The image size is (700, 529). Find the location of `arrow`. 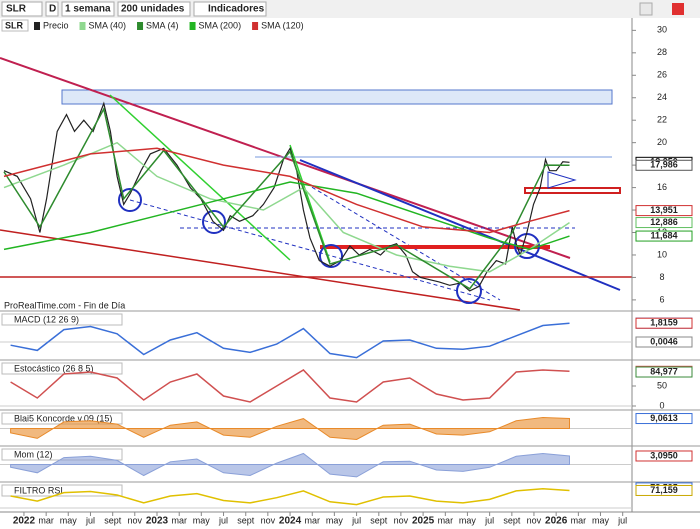

arrow is located at coordinates (562, 180).